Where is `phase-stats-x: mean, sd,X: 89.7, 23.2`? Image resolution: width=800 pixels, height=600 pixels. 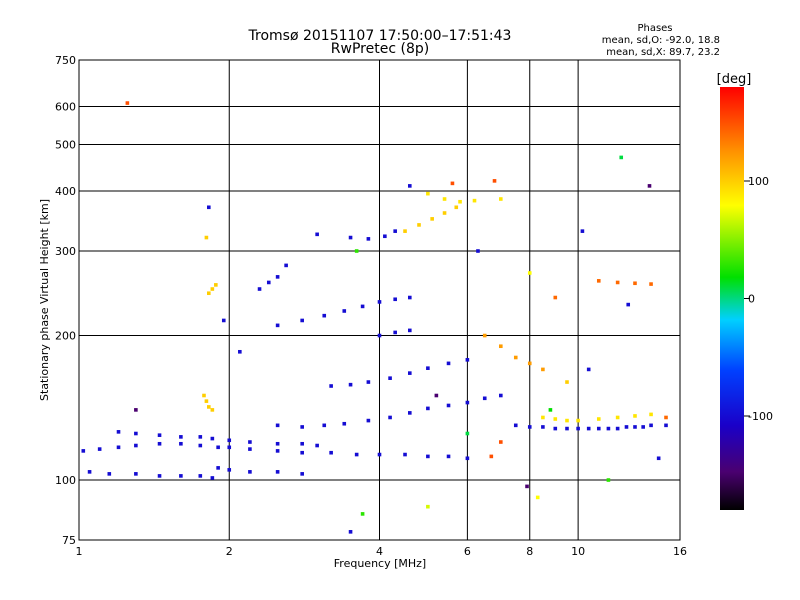 phase-stats-x: mean, sd,X: 89.7, 23.2 is located at coordinates (663, 52).